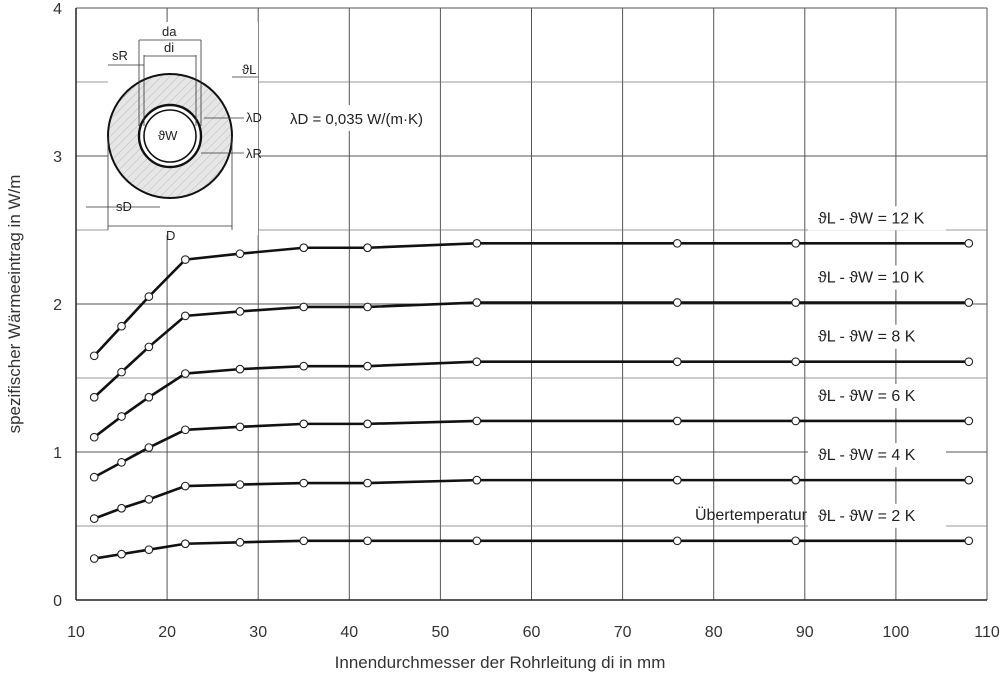 Image resolution: width=1000 pixels, height=677 pixels. I want to click on y-axis-label: spezifischer Wärmeeintrag in W/m, so click(14, 304).